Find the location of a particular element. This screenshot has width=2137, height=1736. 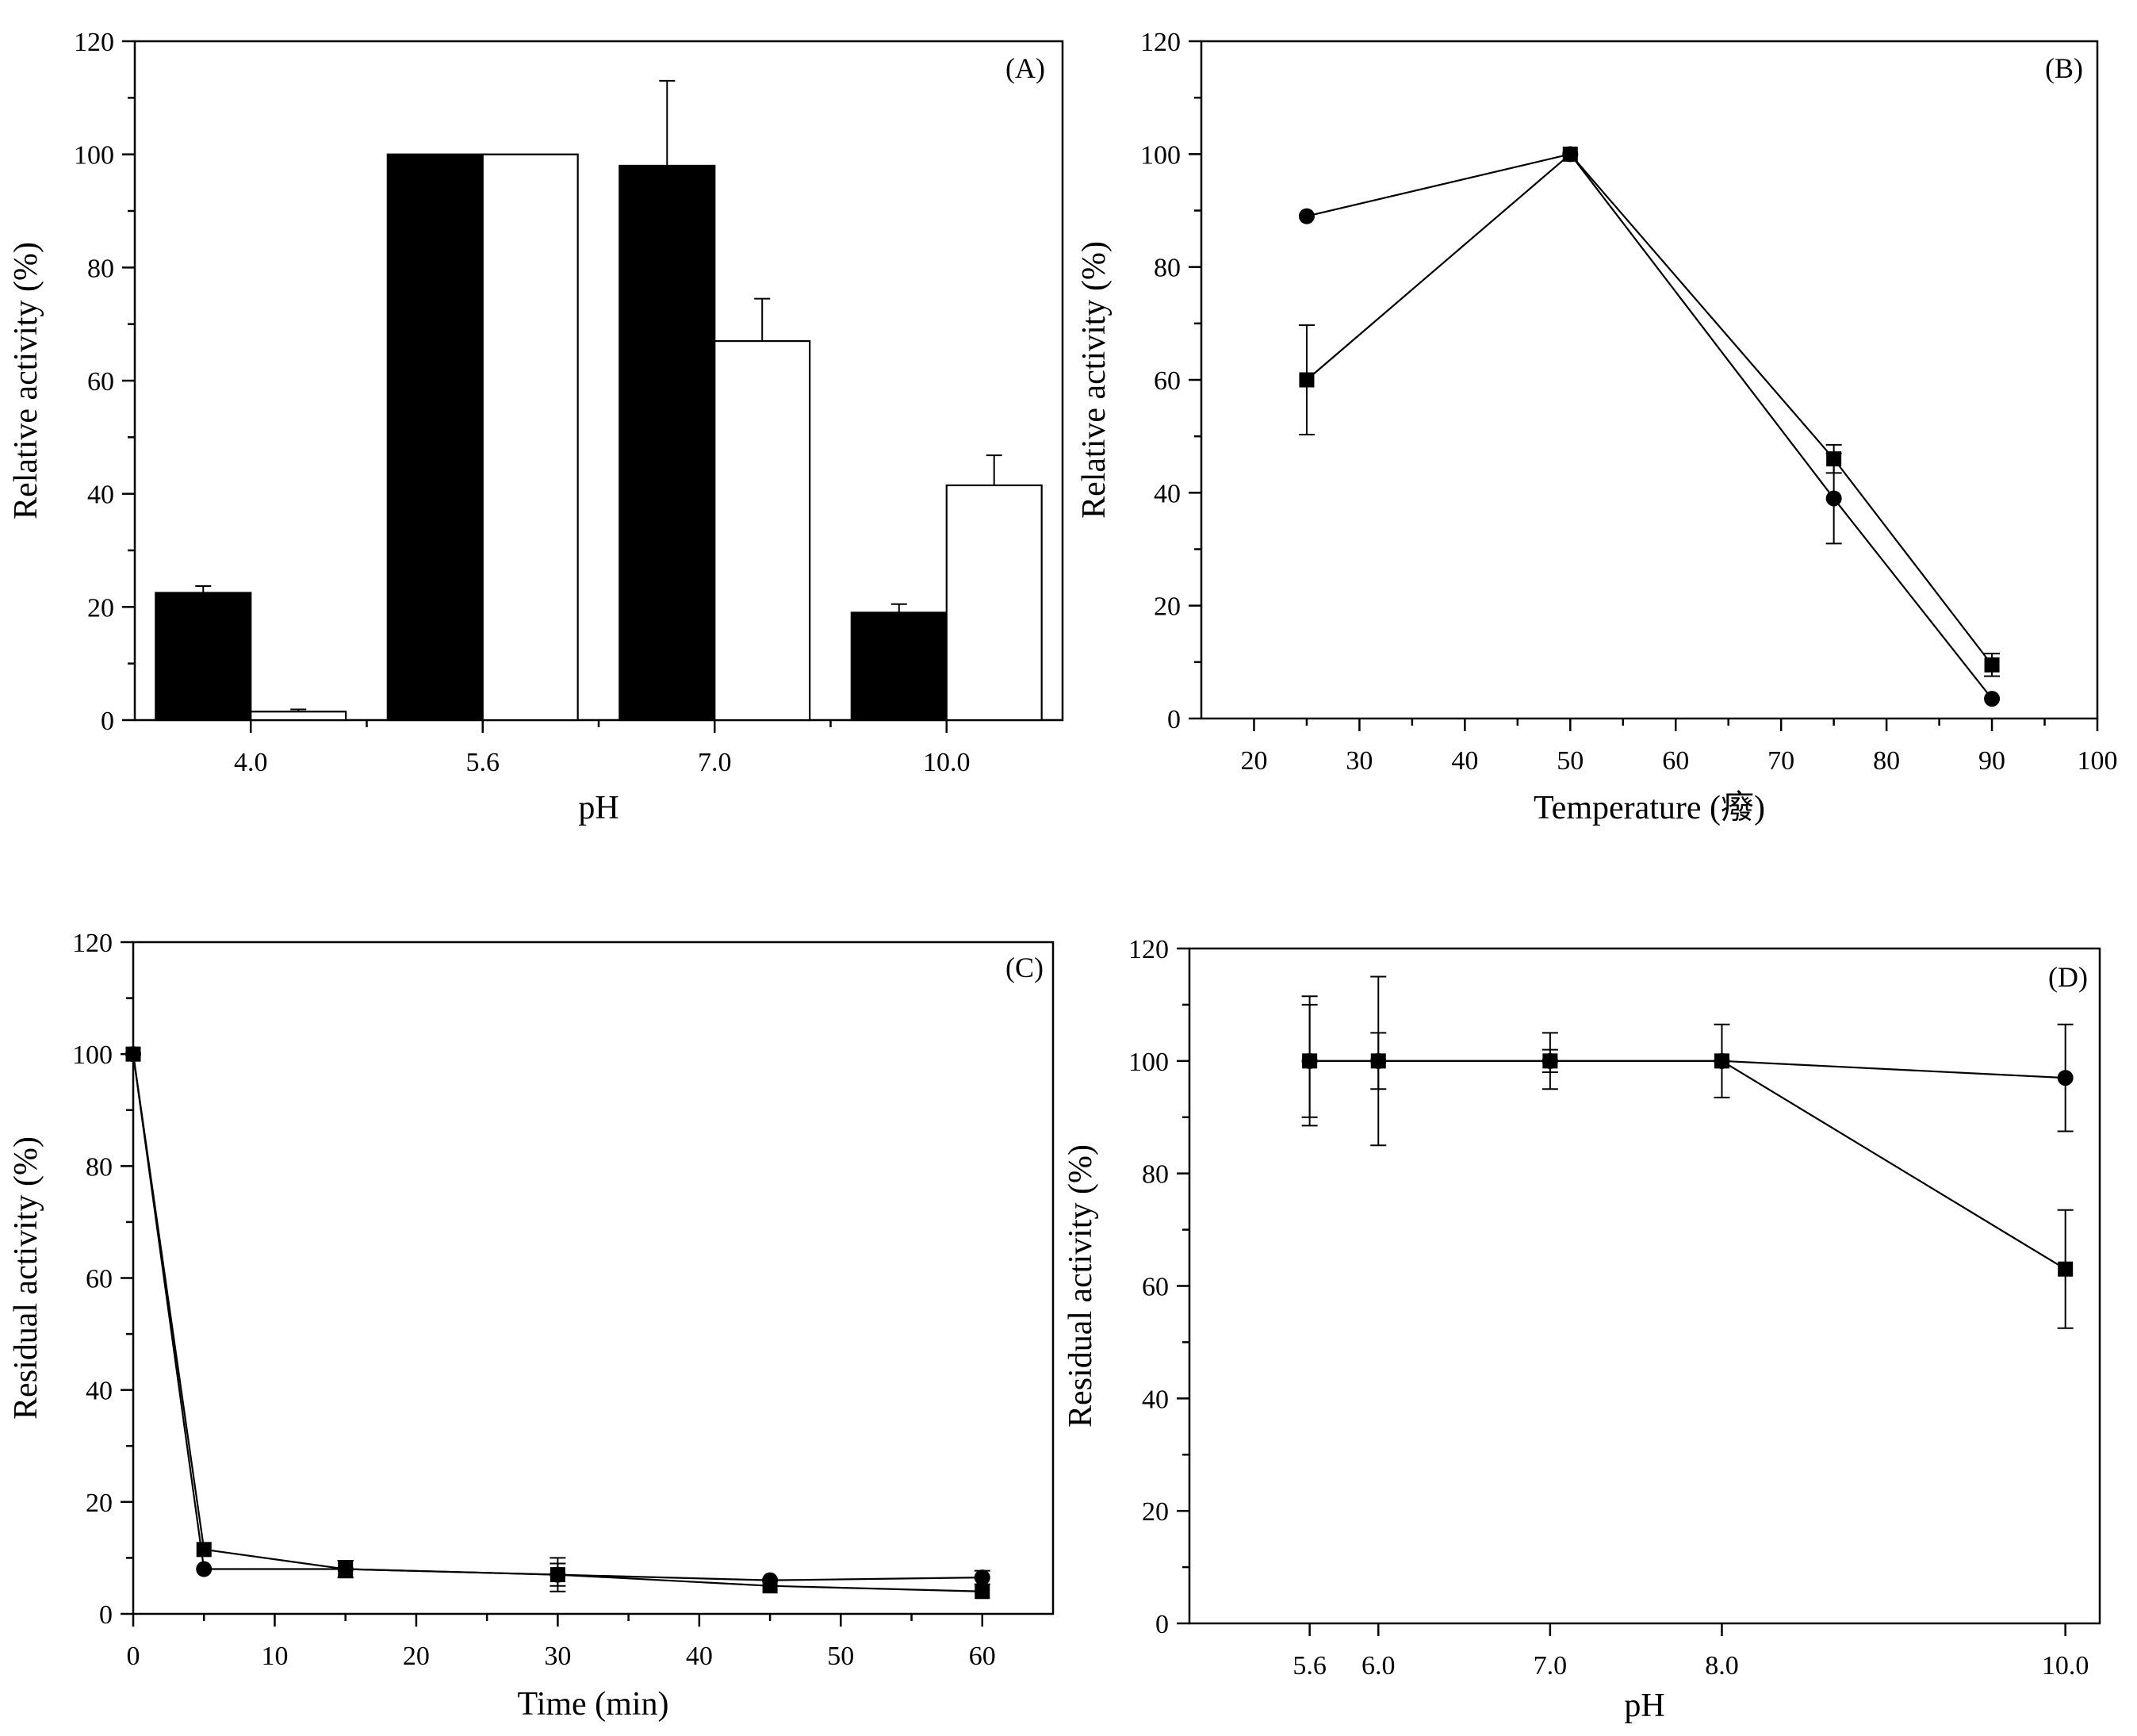

x-tick-label: 10 is located at coordinates (274, 1656).